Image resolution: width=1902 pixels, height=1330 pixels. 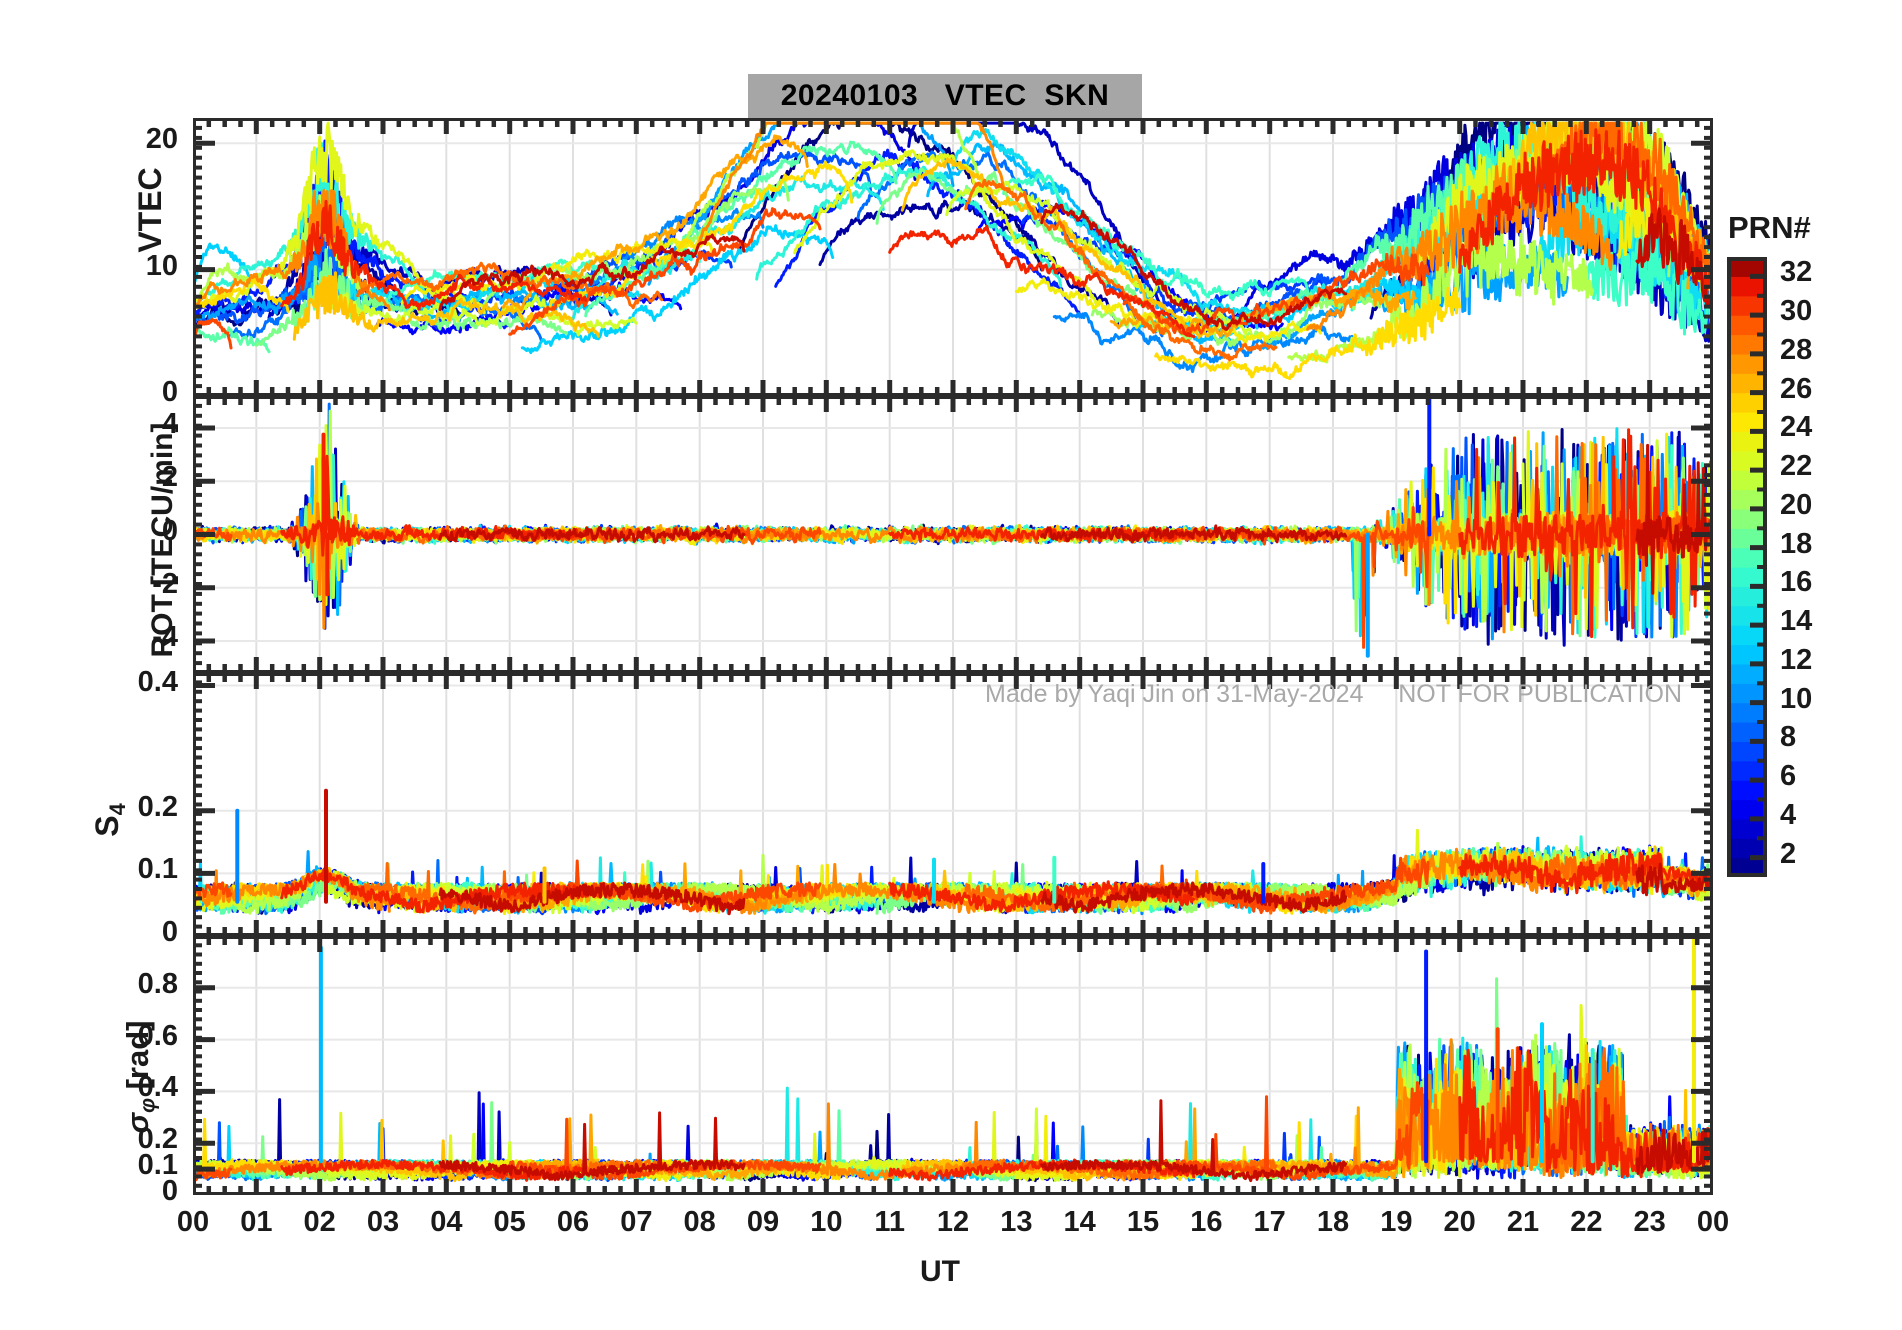 What do you see at coordinates (1079, 1222) in the screenshot?
I see `xtick-14: 14` at bounding box center [1079, 1222].